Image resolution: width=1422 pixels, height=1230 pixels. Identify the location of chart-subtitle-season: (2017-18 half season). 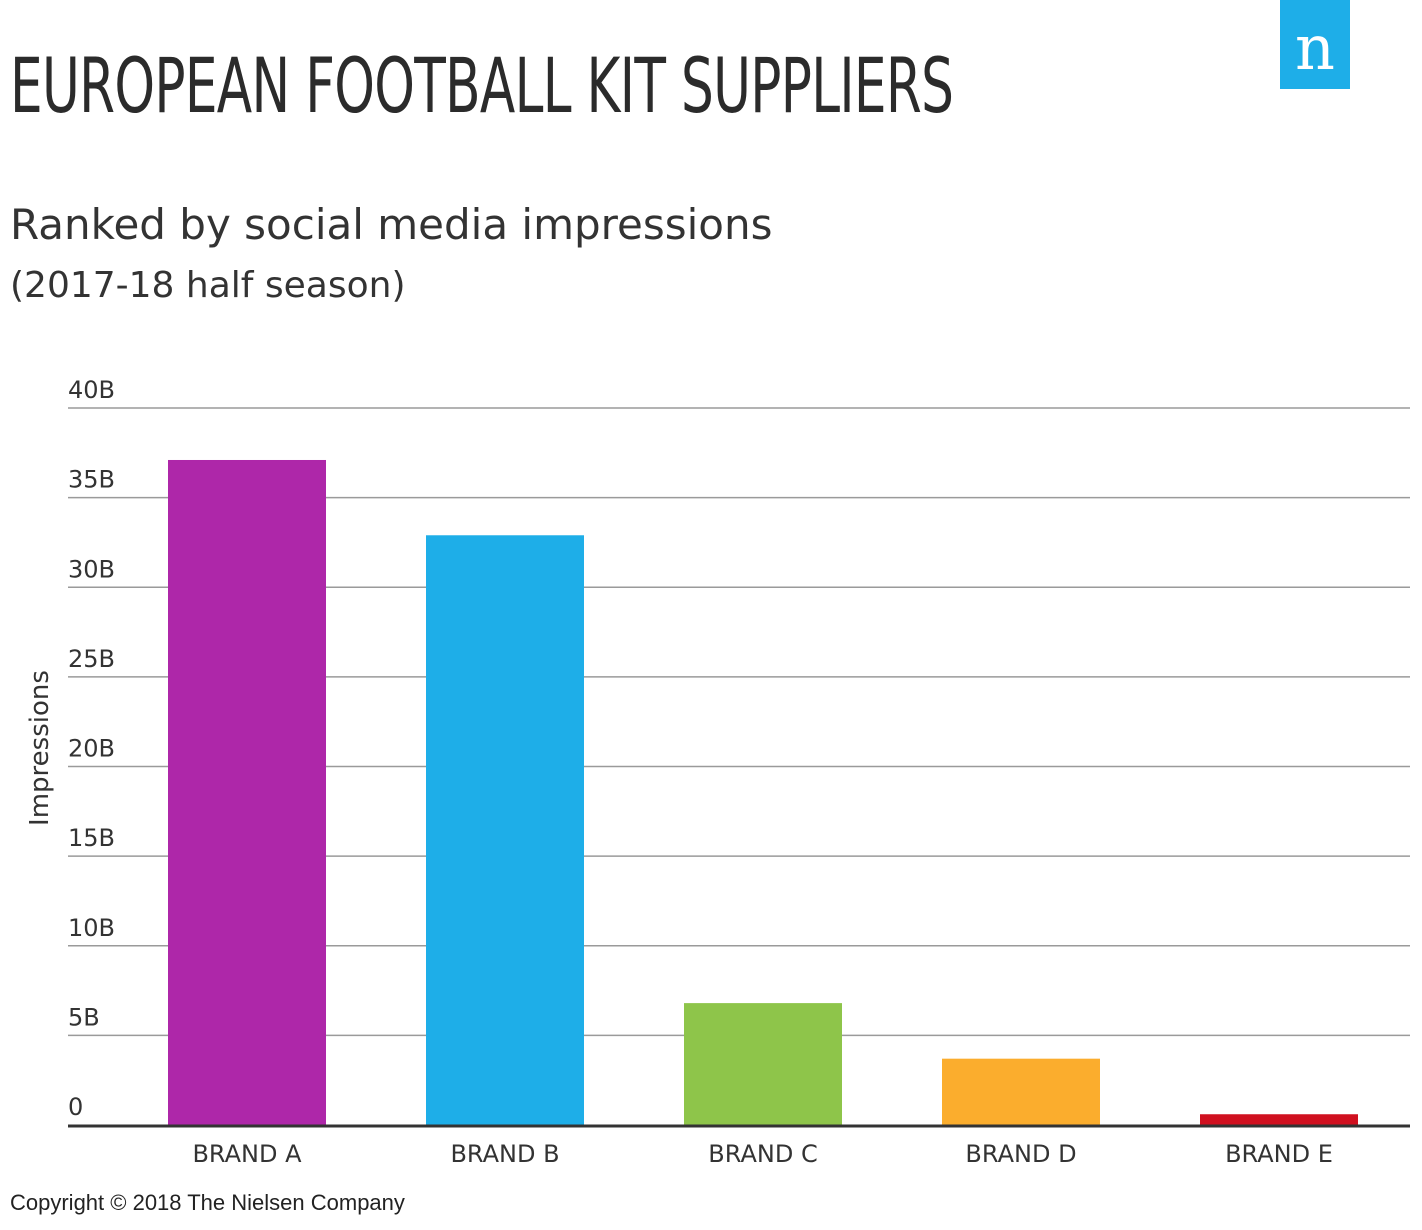
(208, 285).